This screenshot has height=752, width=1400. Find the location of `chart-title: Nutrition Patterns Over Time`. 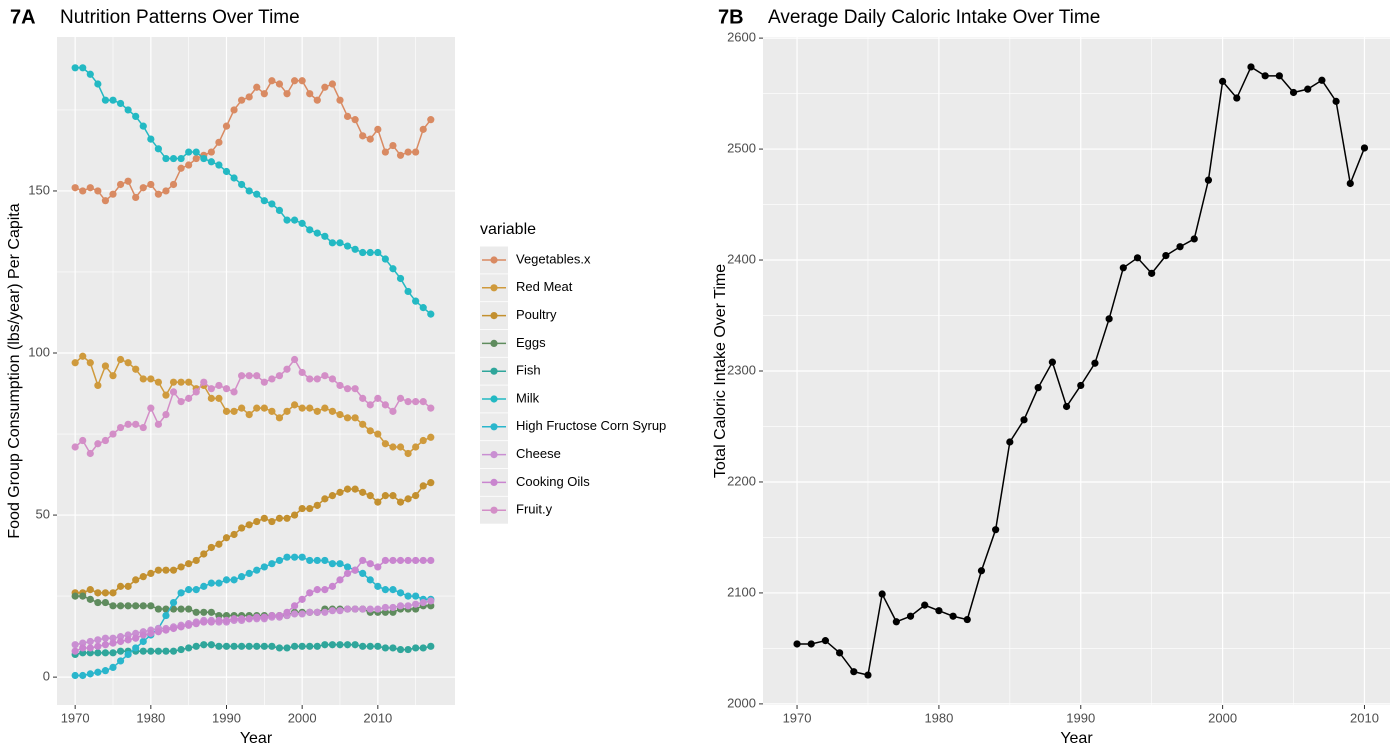

chart-title: Nutrition Patterns Over Time is located at coordinates (180, 17).